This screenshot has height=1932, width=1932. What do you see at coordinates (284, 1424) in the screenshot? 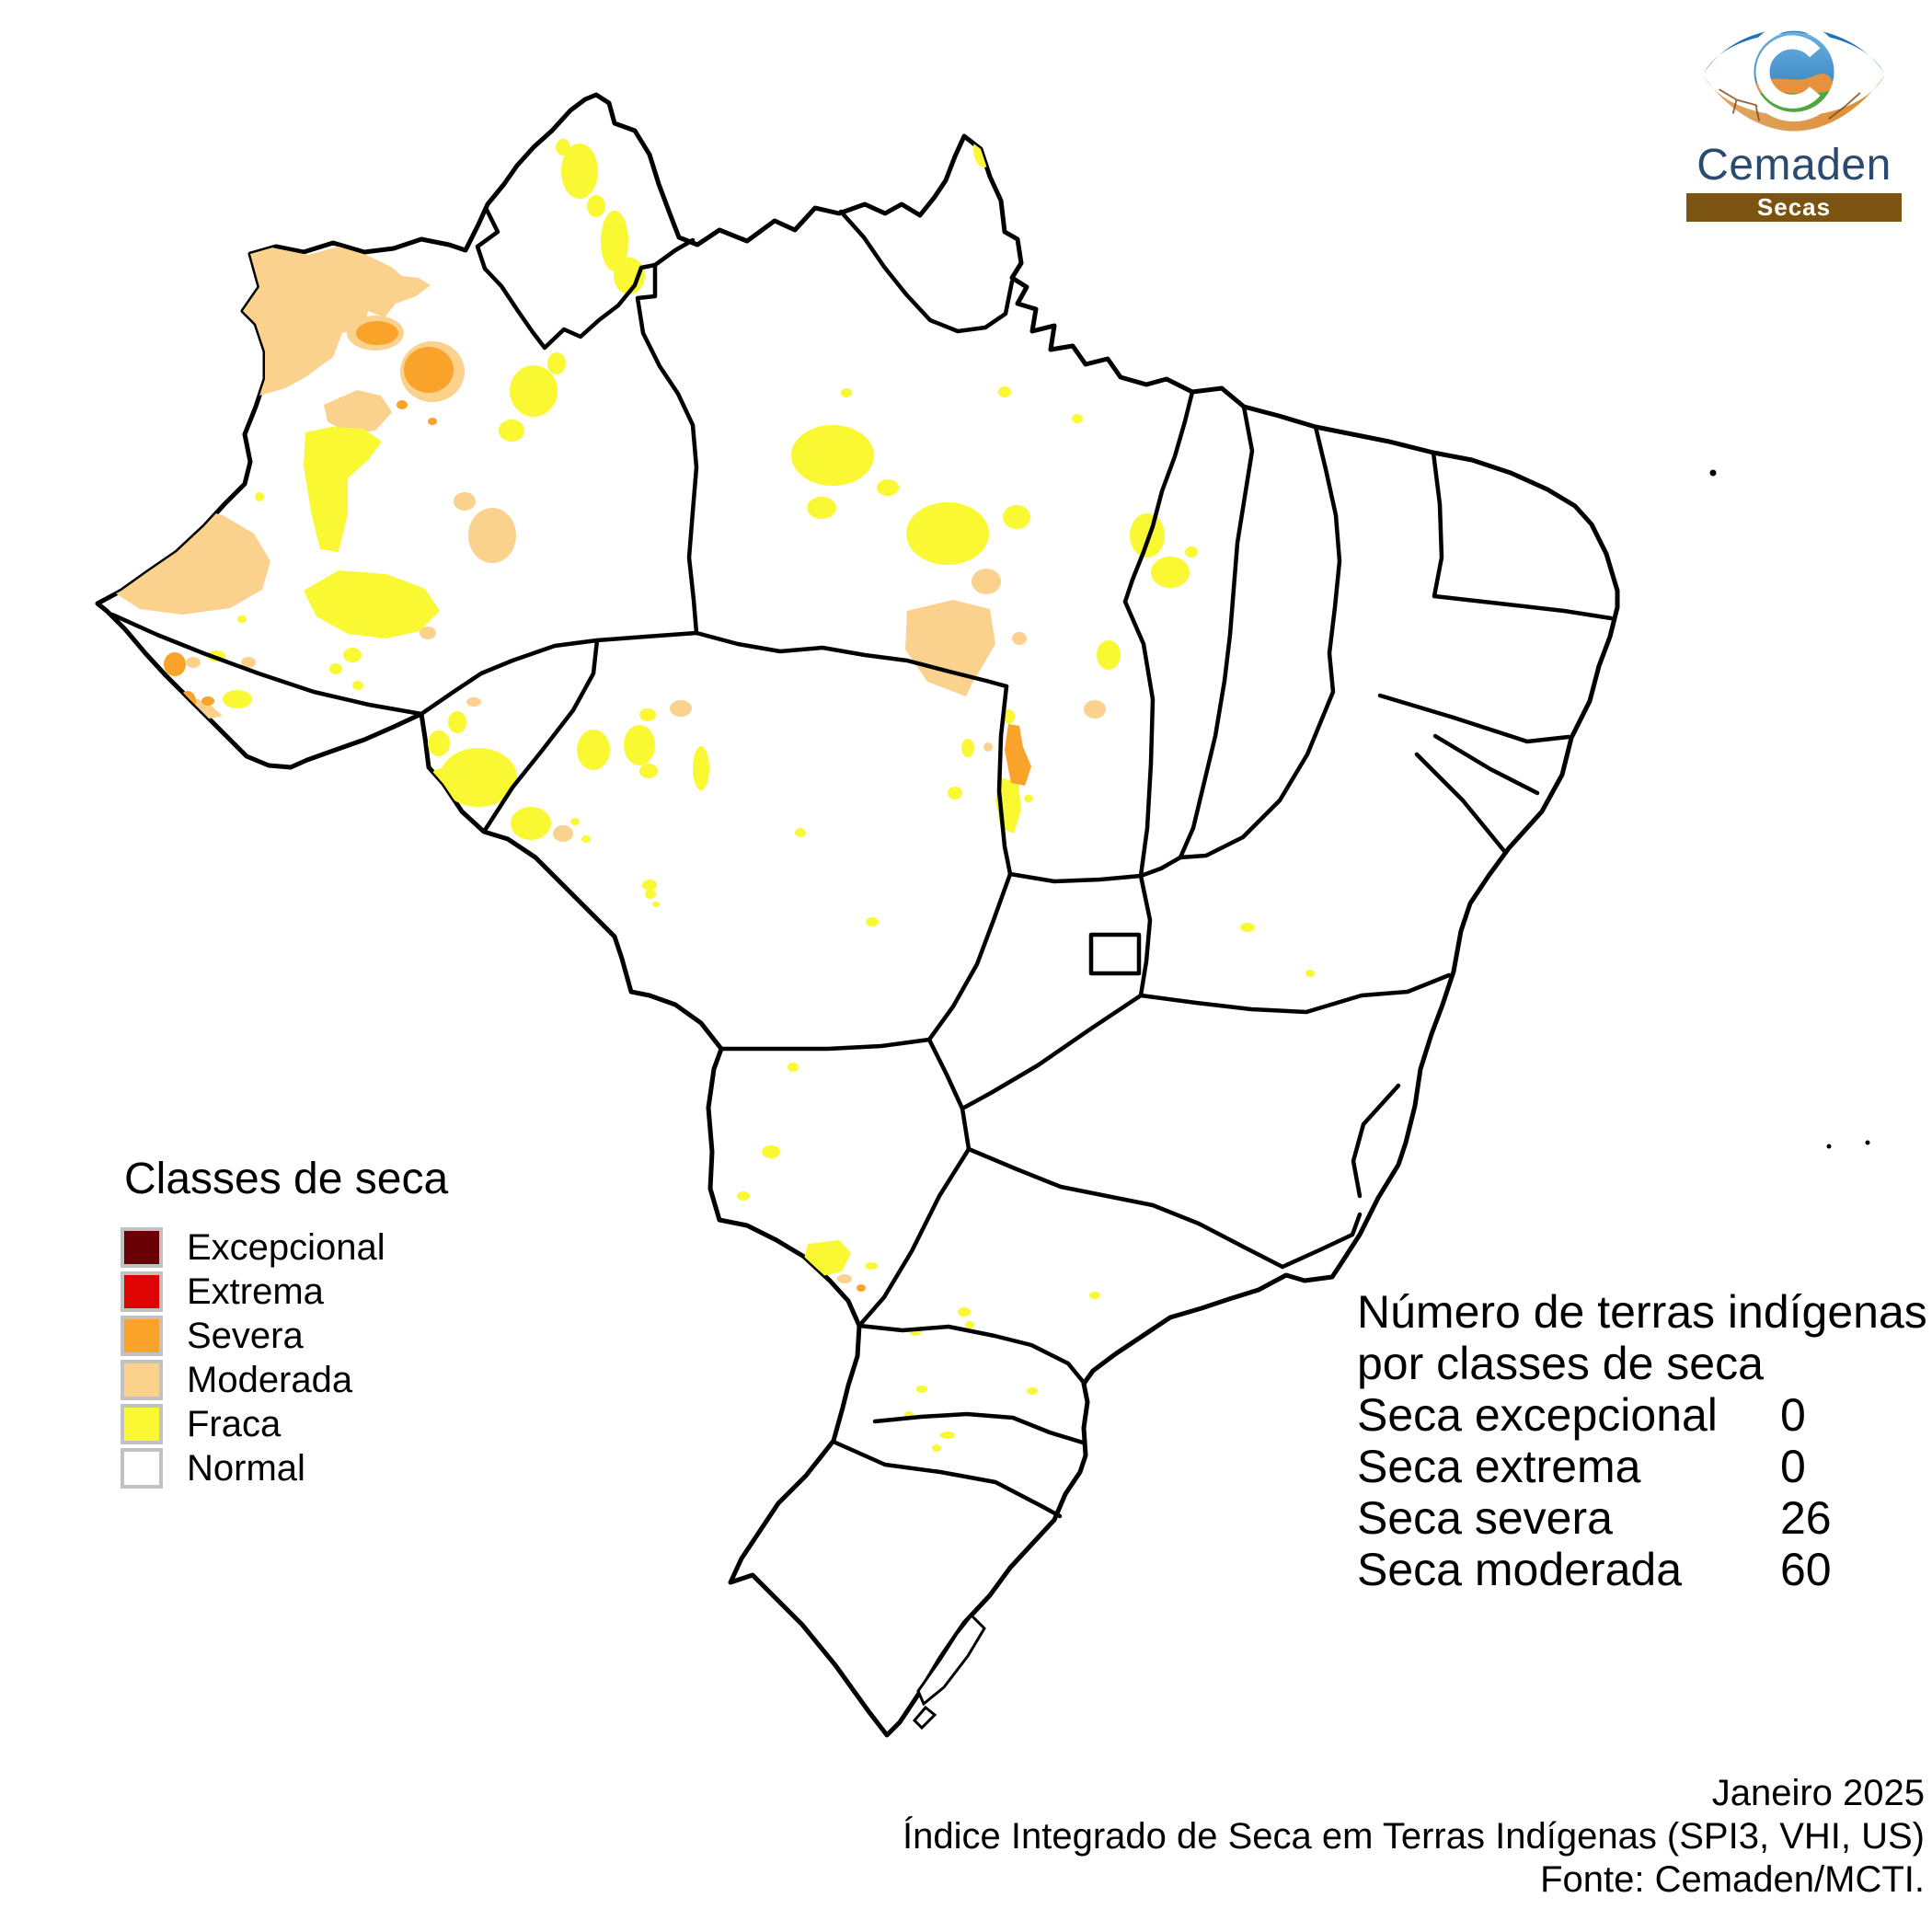
I see `legend-item-fraca: Fraca` at bounding box center [284, 1424].